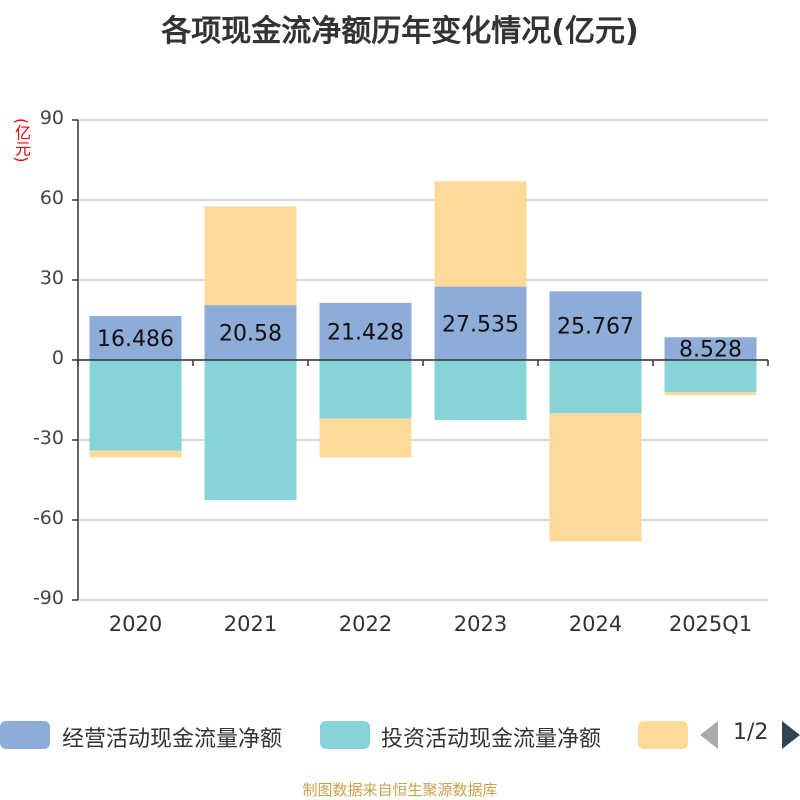 The width and height of the screenshot is (800, 800). I want to click on data-label-operating: 27.535, so click(480, 324).